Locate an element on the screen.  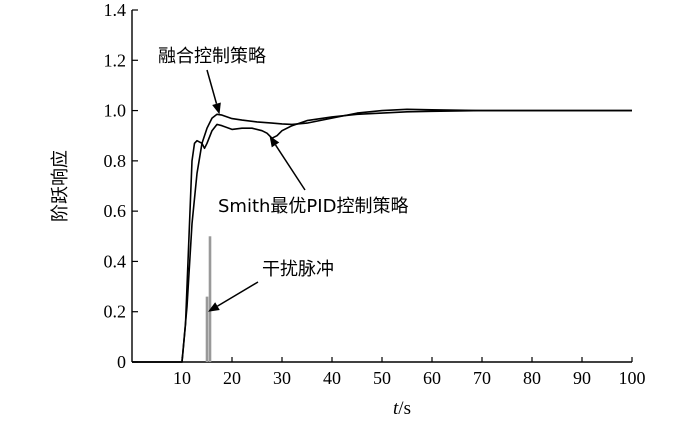
x-tick-label: 40 is located at coordinates (332, 378).